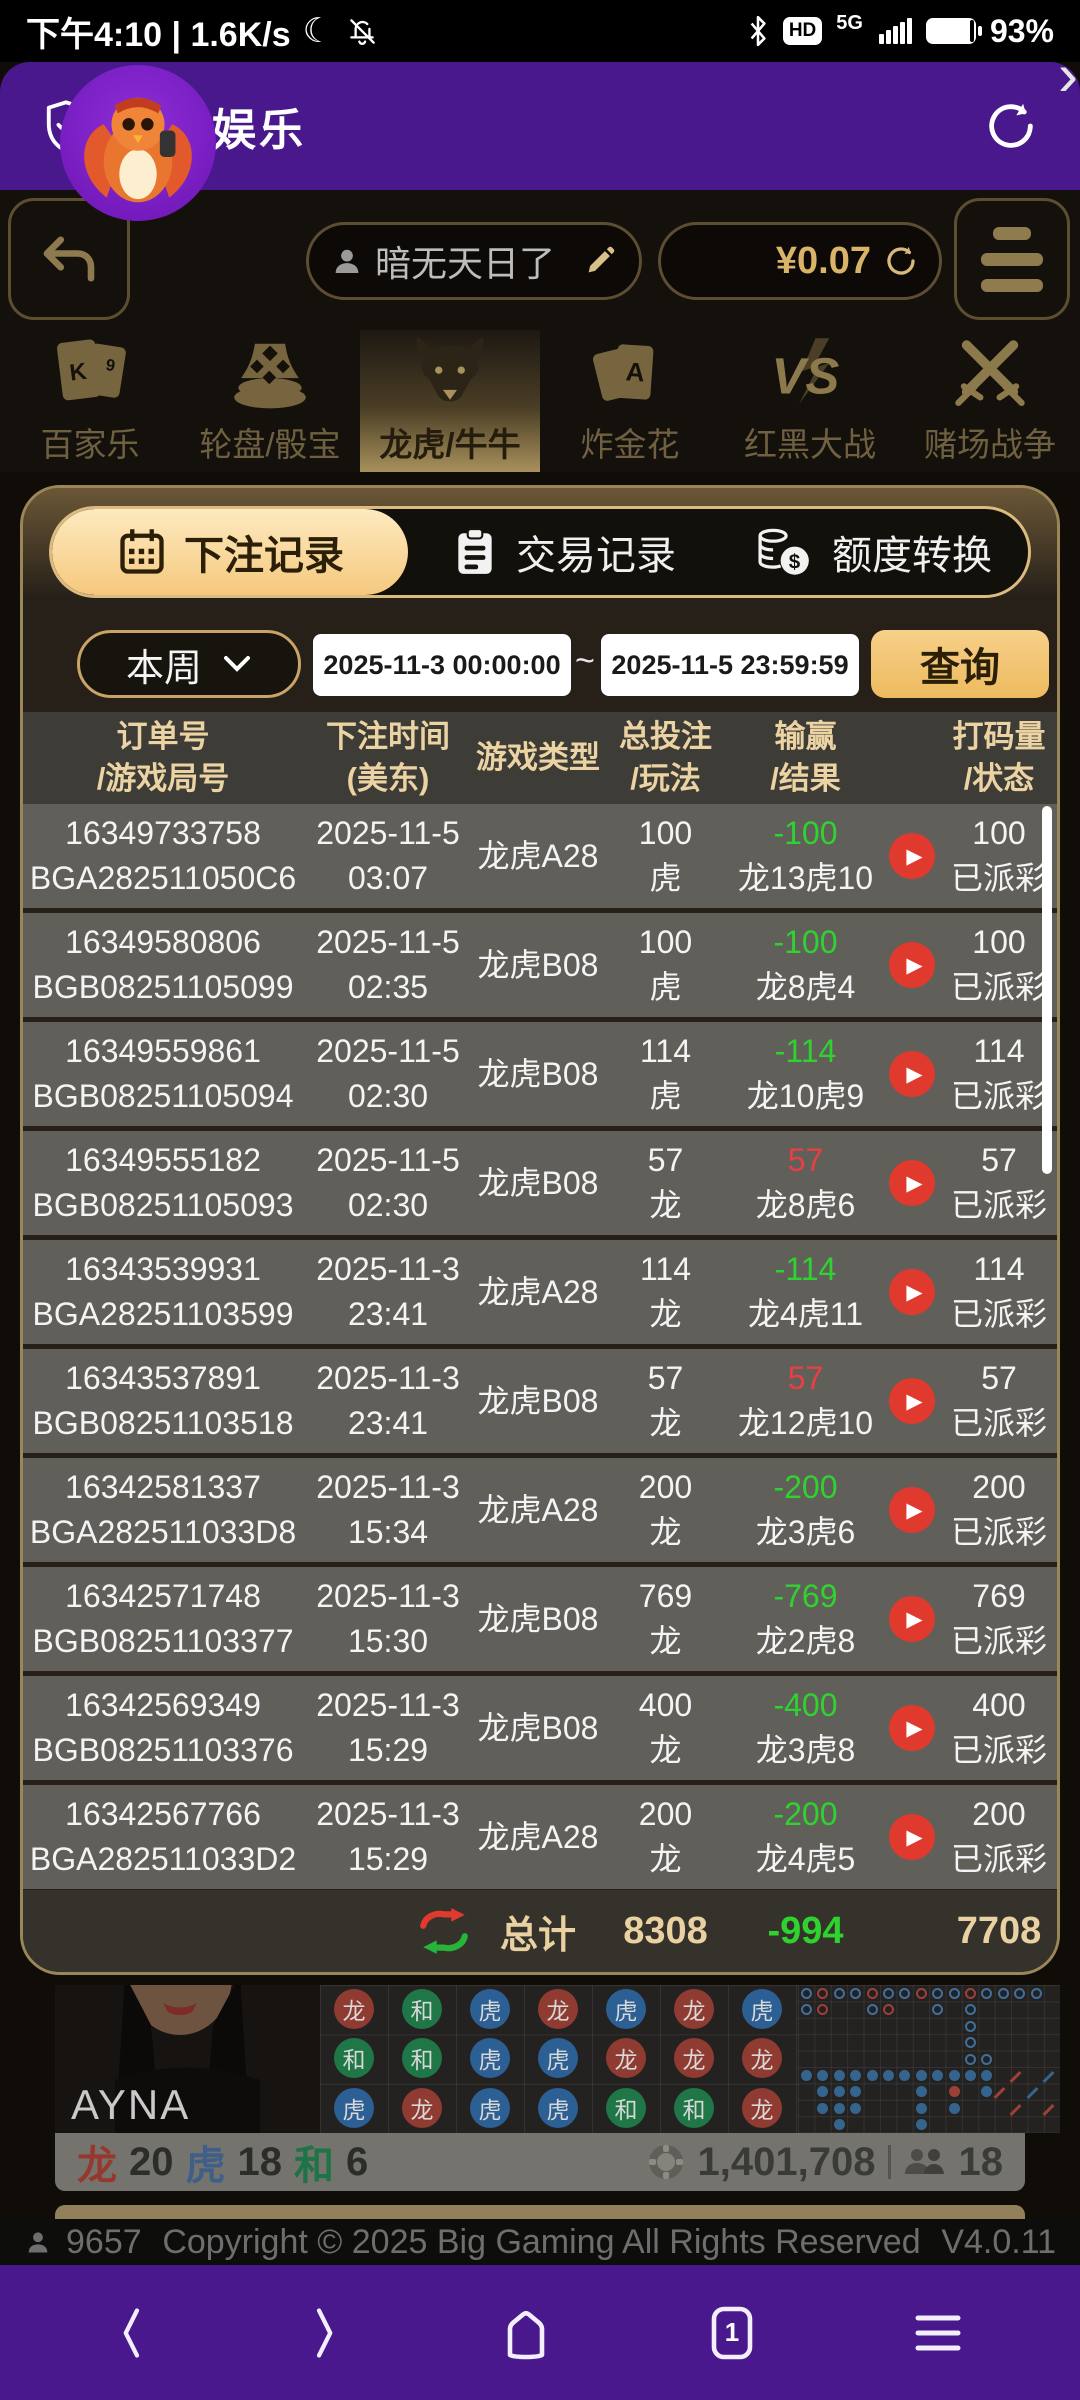  Describe the element at coordinates (388, 1182) in the screenshot. I see `cell-time: 2025-11-5 02:30` at that location.